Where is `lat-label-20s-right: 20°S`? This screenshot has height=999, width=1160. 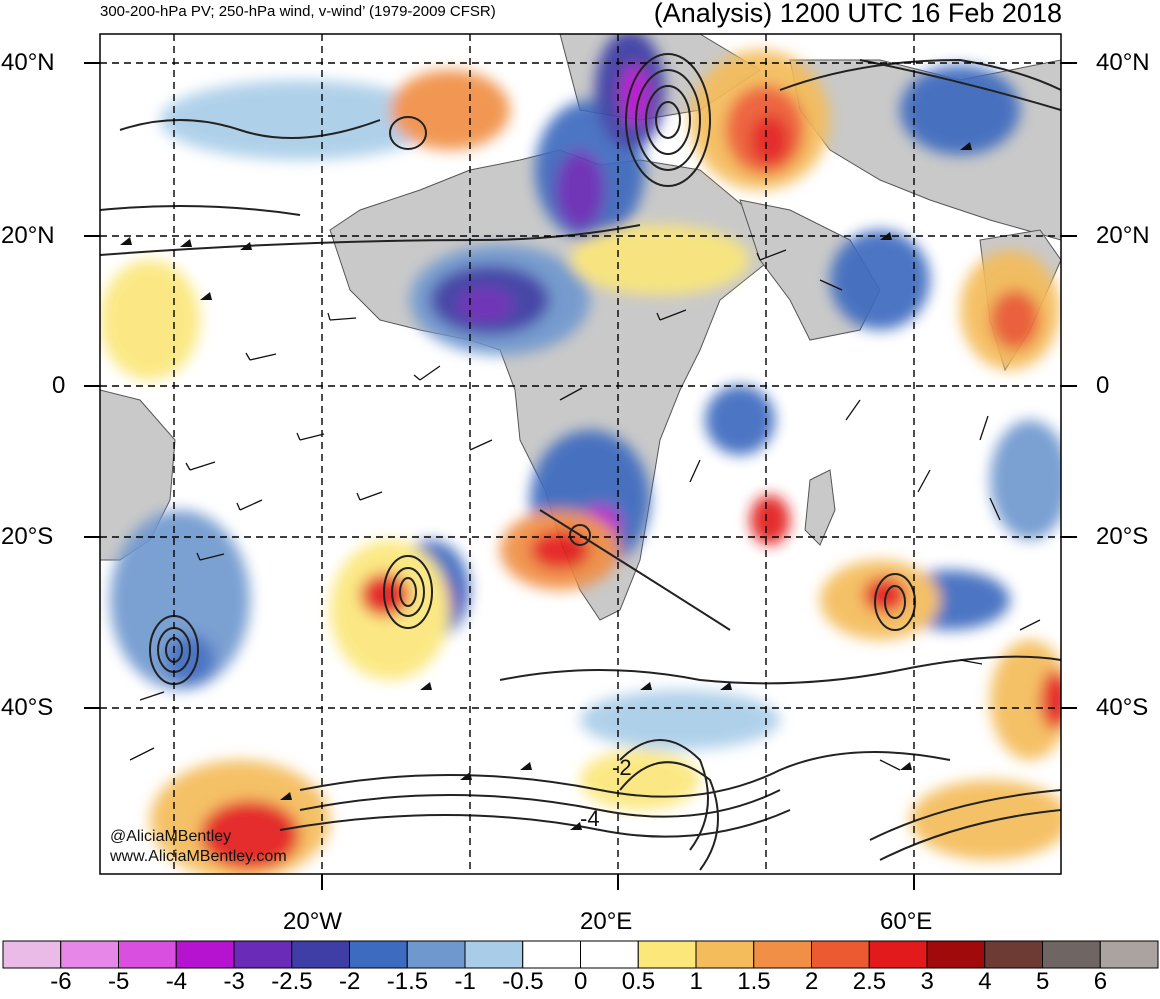 lat-label-20s-right: 20°S is located at coordinates (1122, 536).